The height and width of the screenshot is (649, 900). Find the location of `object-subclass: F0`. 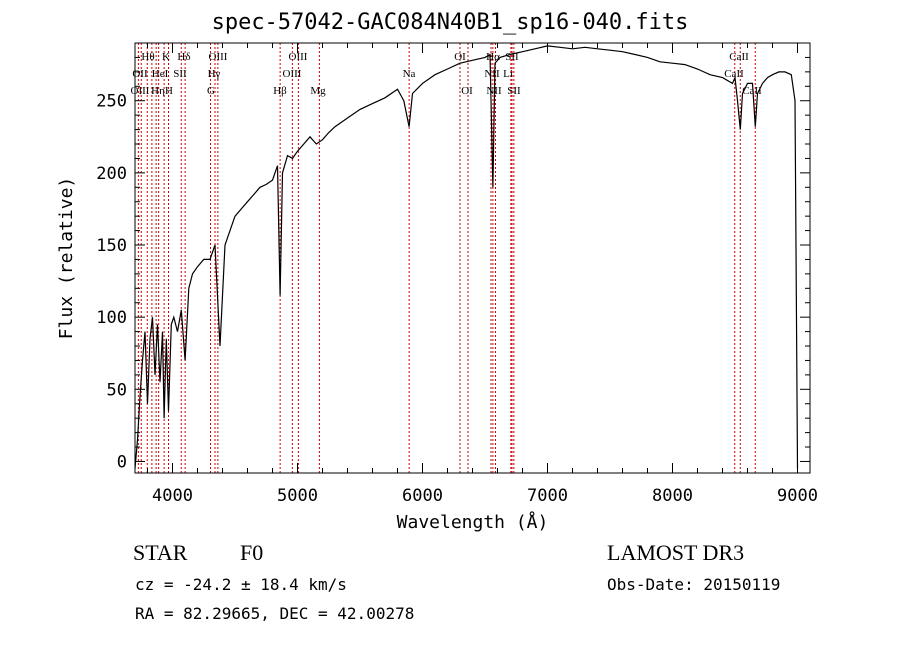

object-subclass: F0 is located at coordinates (252, 552).